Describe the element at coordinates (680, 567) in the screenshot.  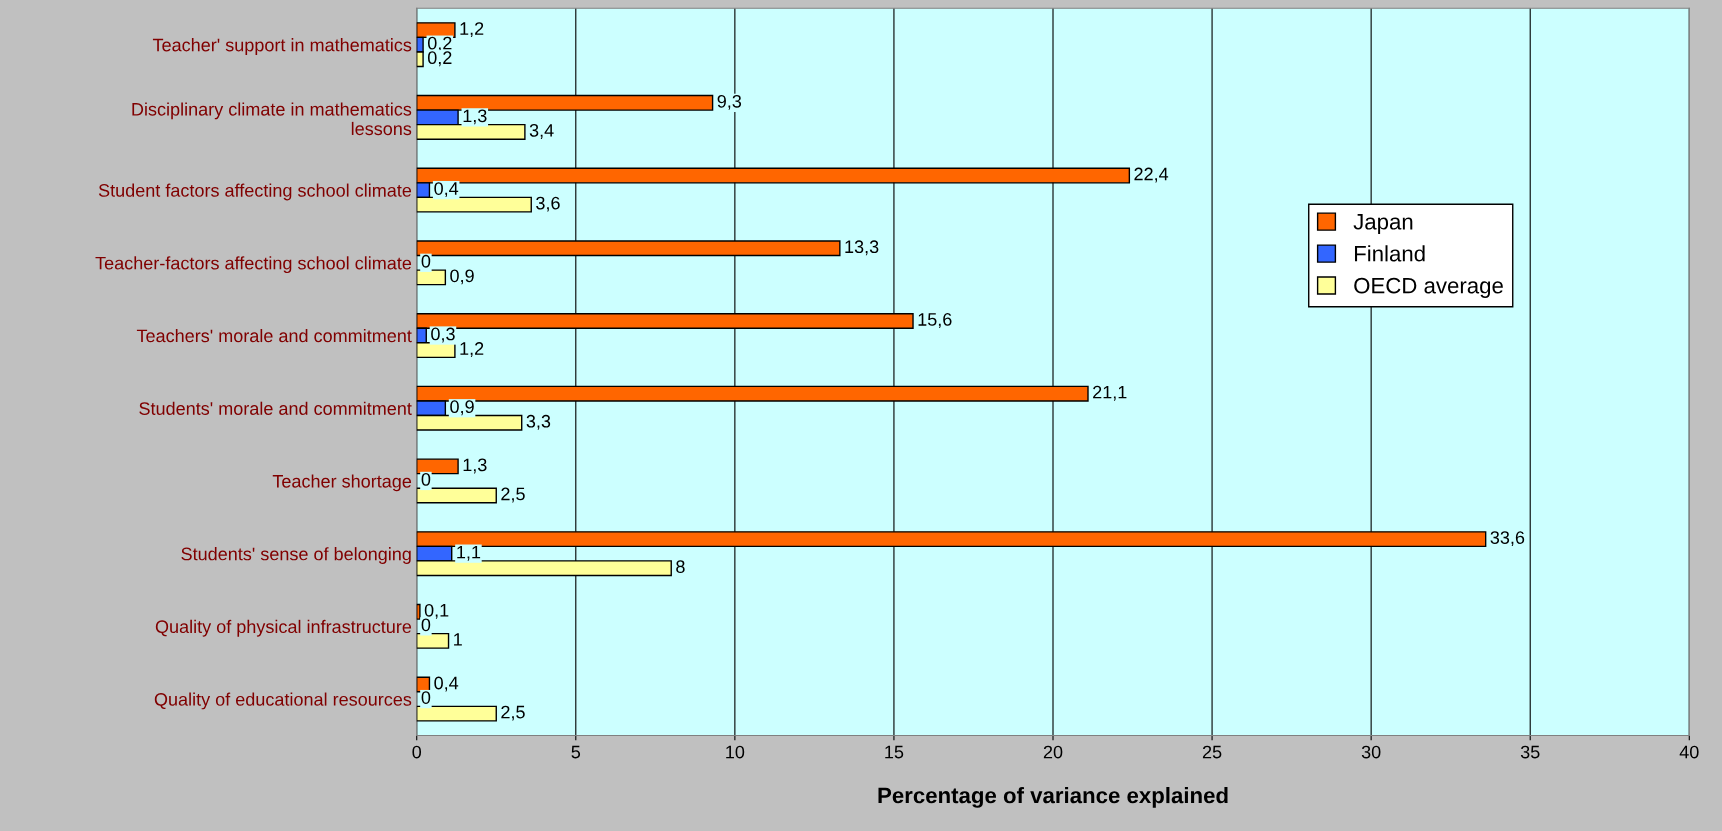
I see `data-label: 8` at that location.